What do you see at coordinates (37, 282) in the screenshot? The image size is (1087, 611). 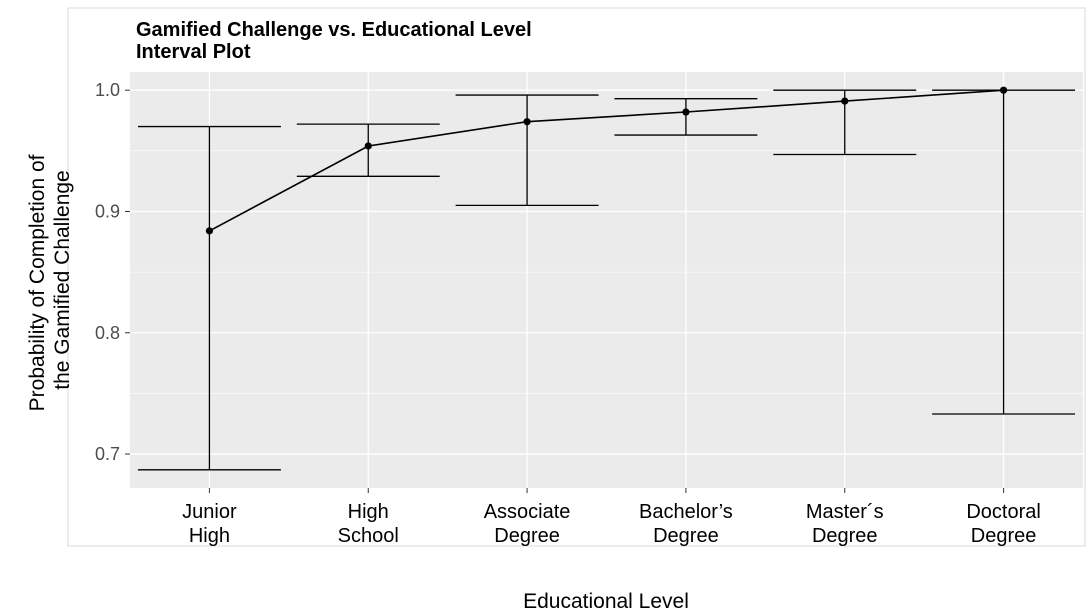 I see `y-axis-label-line-1: Probability of Completion of` at bounding box center [37, 282].